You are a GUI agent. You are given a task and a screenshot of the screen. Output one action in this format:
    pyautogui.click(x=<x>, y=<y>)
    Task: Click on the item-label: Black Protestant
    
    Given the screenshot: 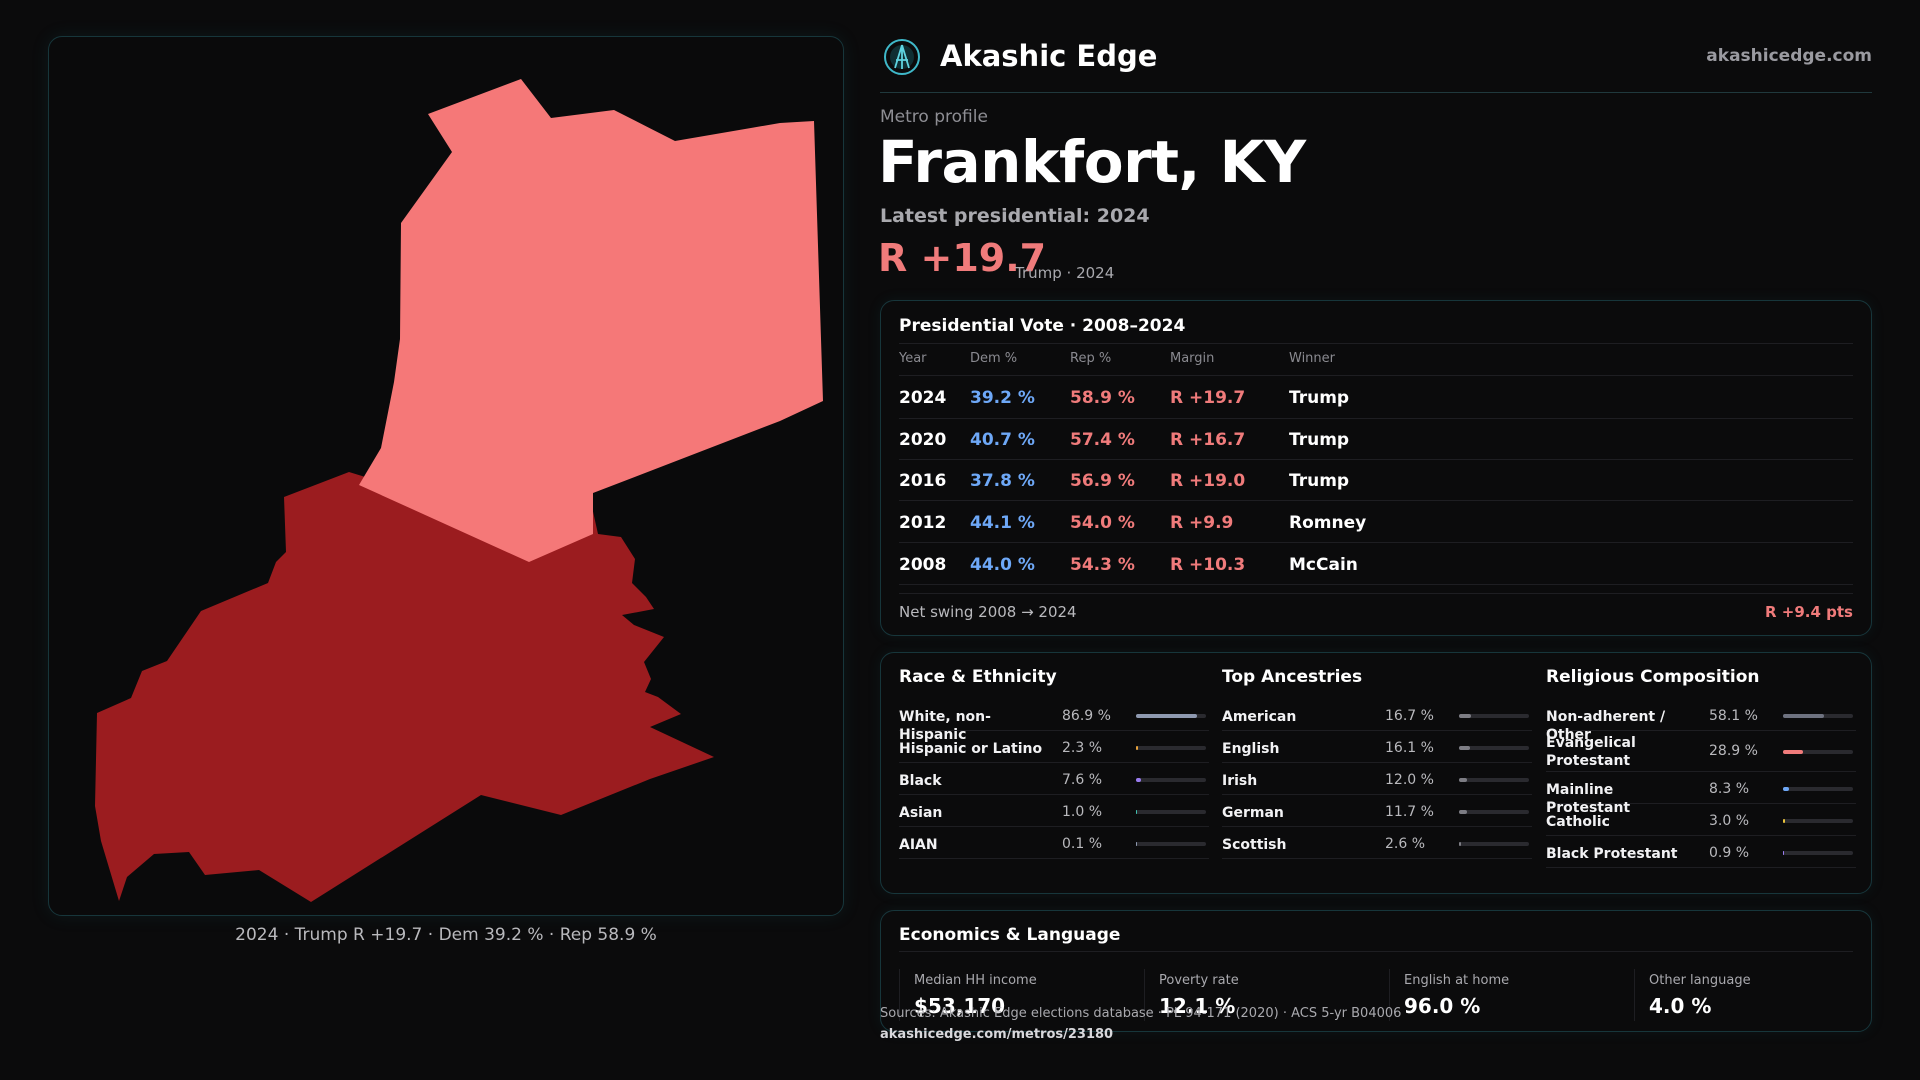 What is the action you would take?
    pyautogui.click(x=1612, y=854)
    